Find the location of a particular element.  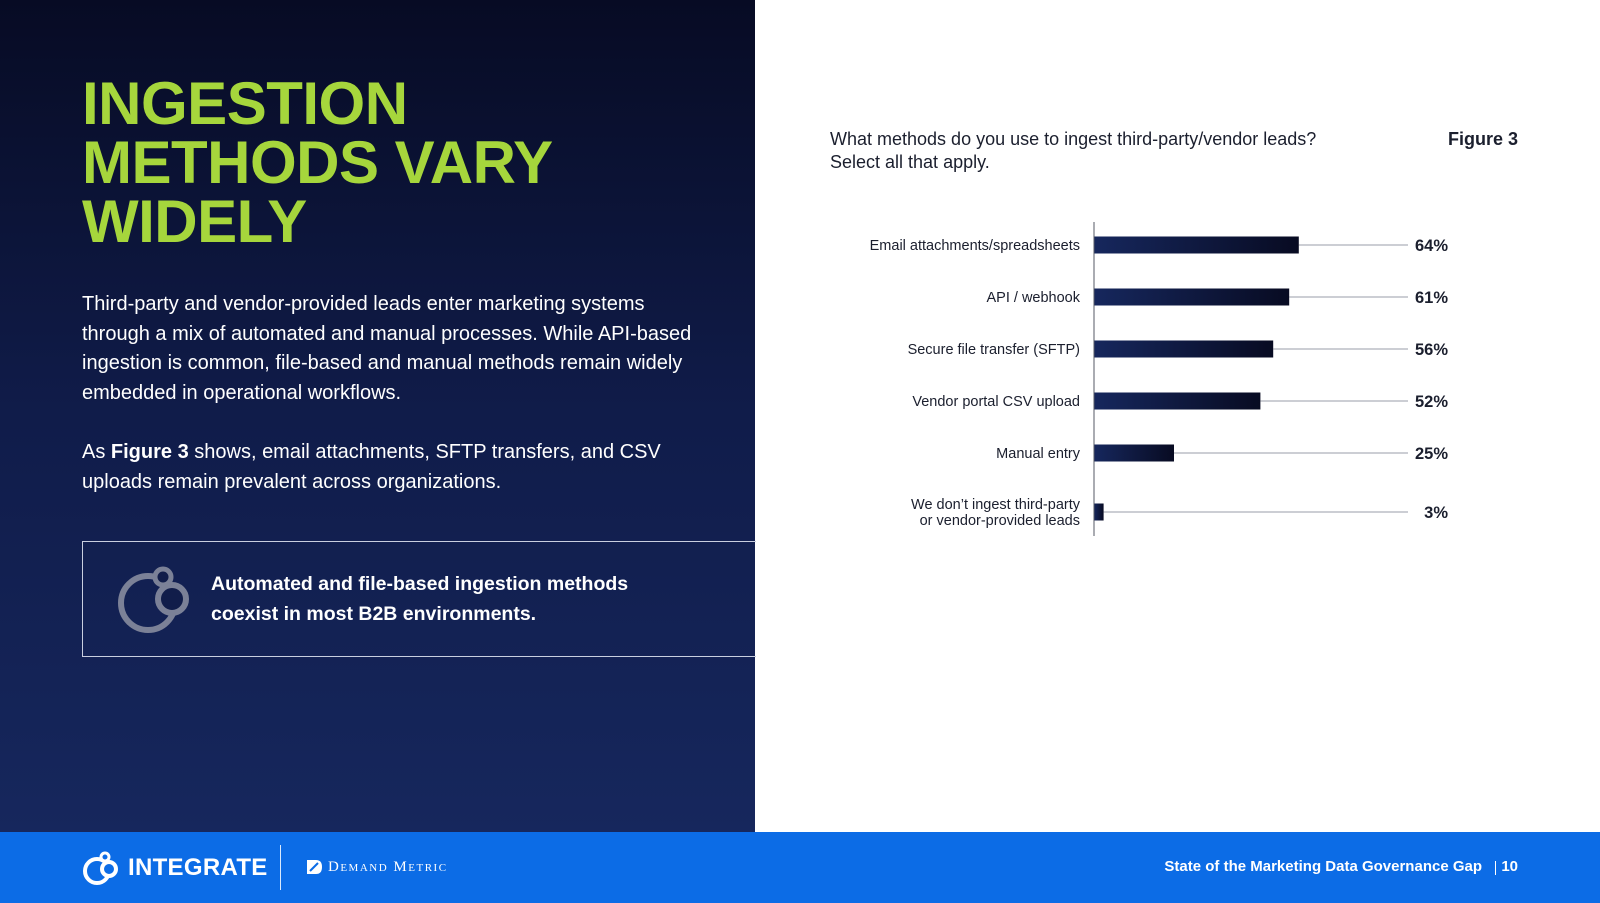

demand-metric-logo: Demand Metric is located at coordinates (376, 867).